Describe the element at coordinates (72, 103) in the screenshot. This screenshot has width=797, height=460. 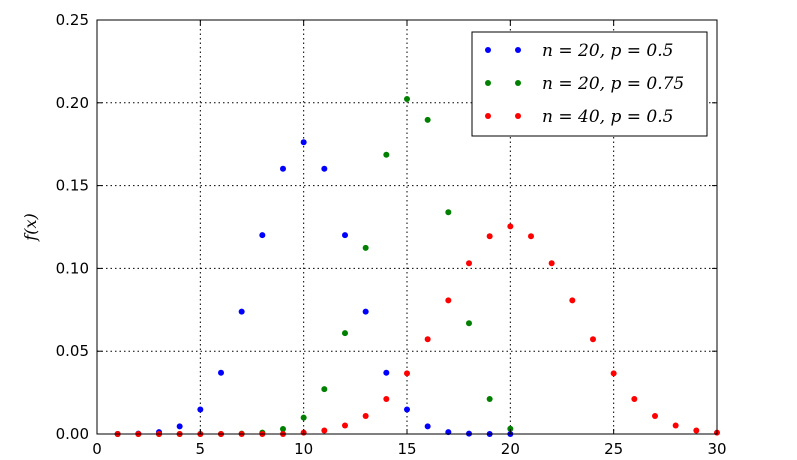
I see `y-tick-label: 0.20` at that location.